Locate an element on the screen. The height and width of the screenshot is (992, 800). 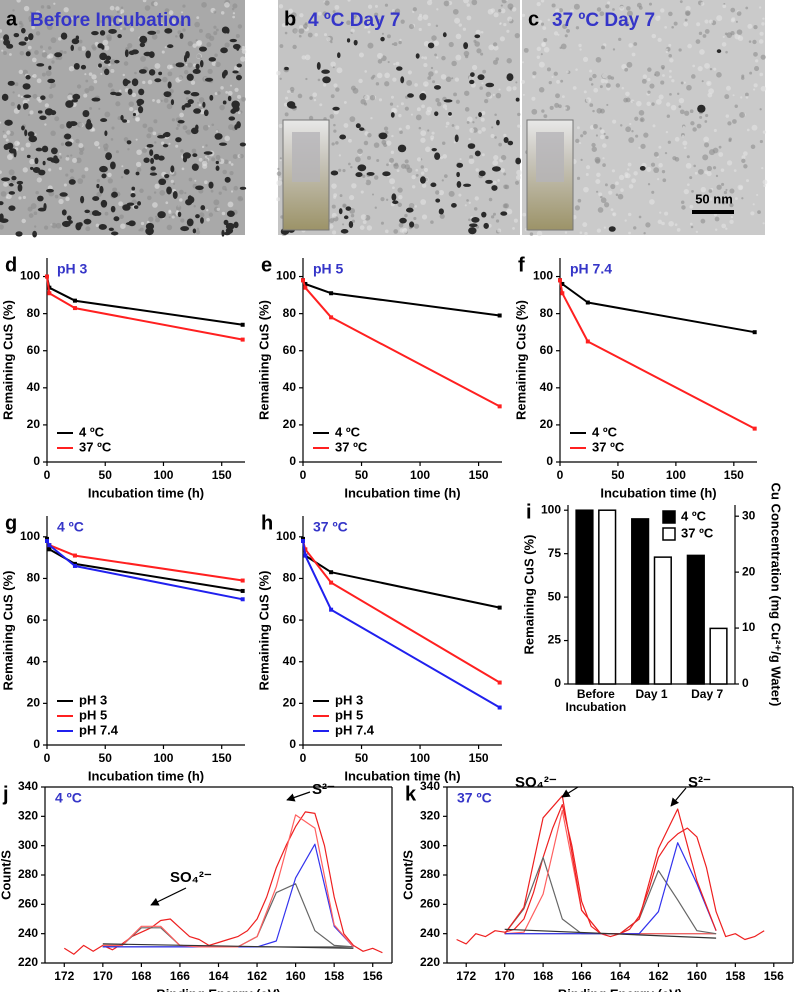
x-tick-label: 164 is located at coordinates (620, 976).